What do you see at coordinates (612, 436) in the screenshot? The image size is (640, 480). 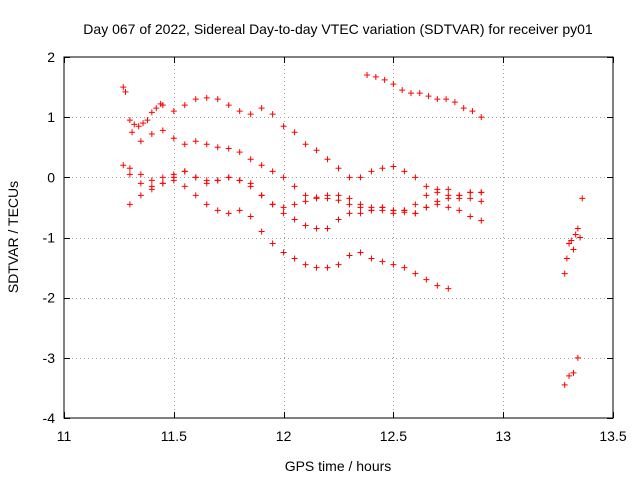 I see `x-tick-label: 13.5` at bounding box center [612, 436].